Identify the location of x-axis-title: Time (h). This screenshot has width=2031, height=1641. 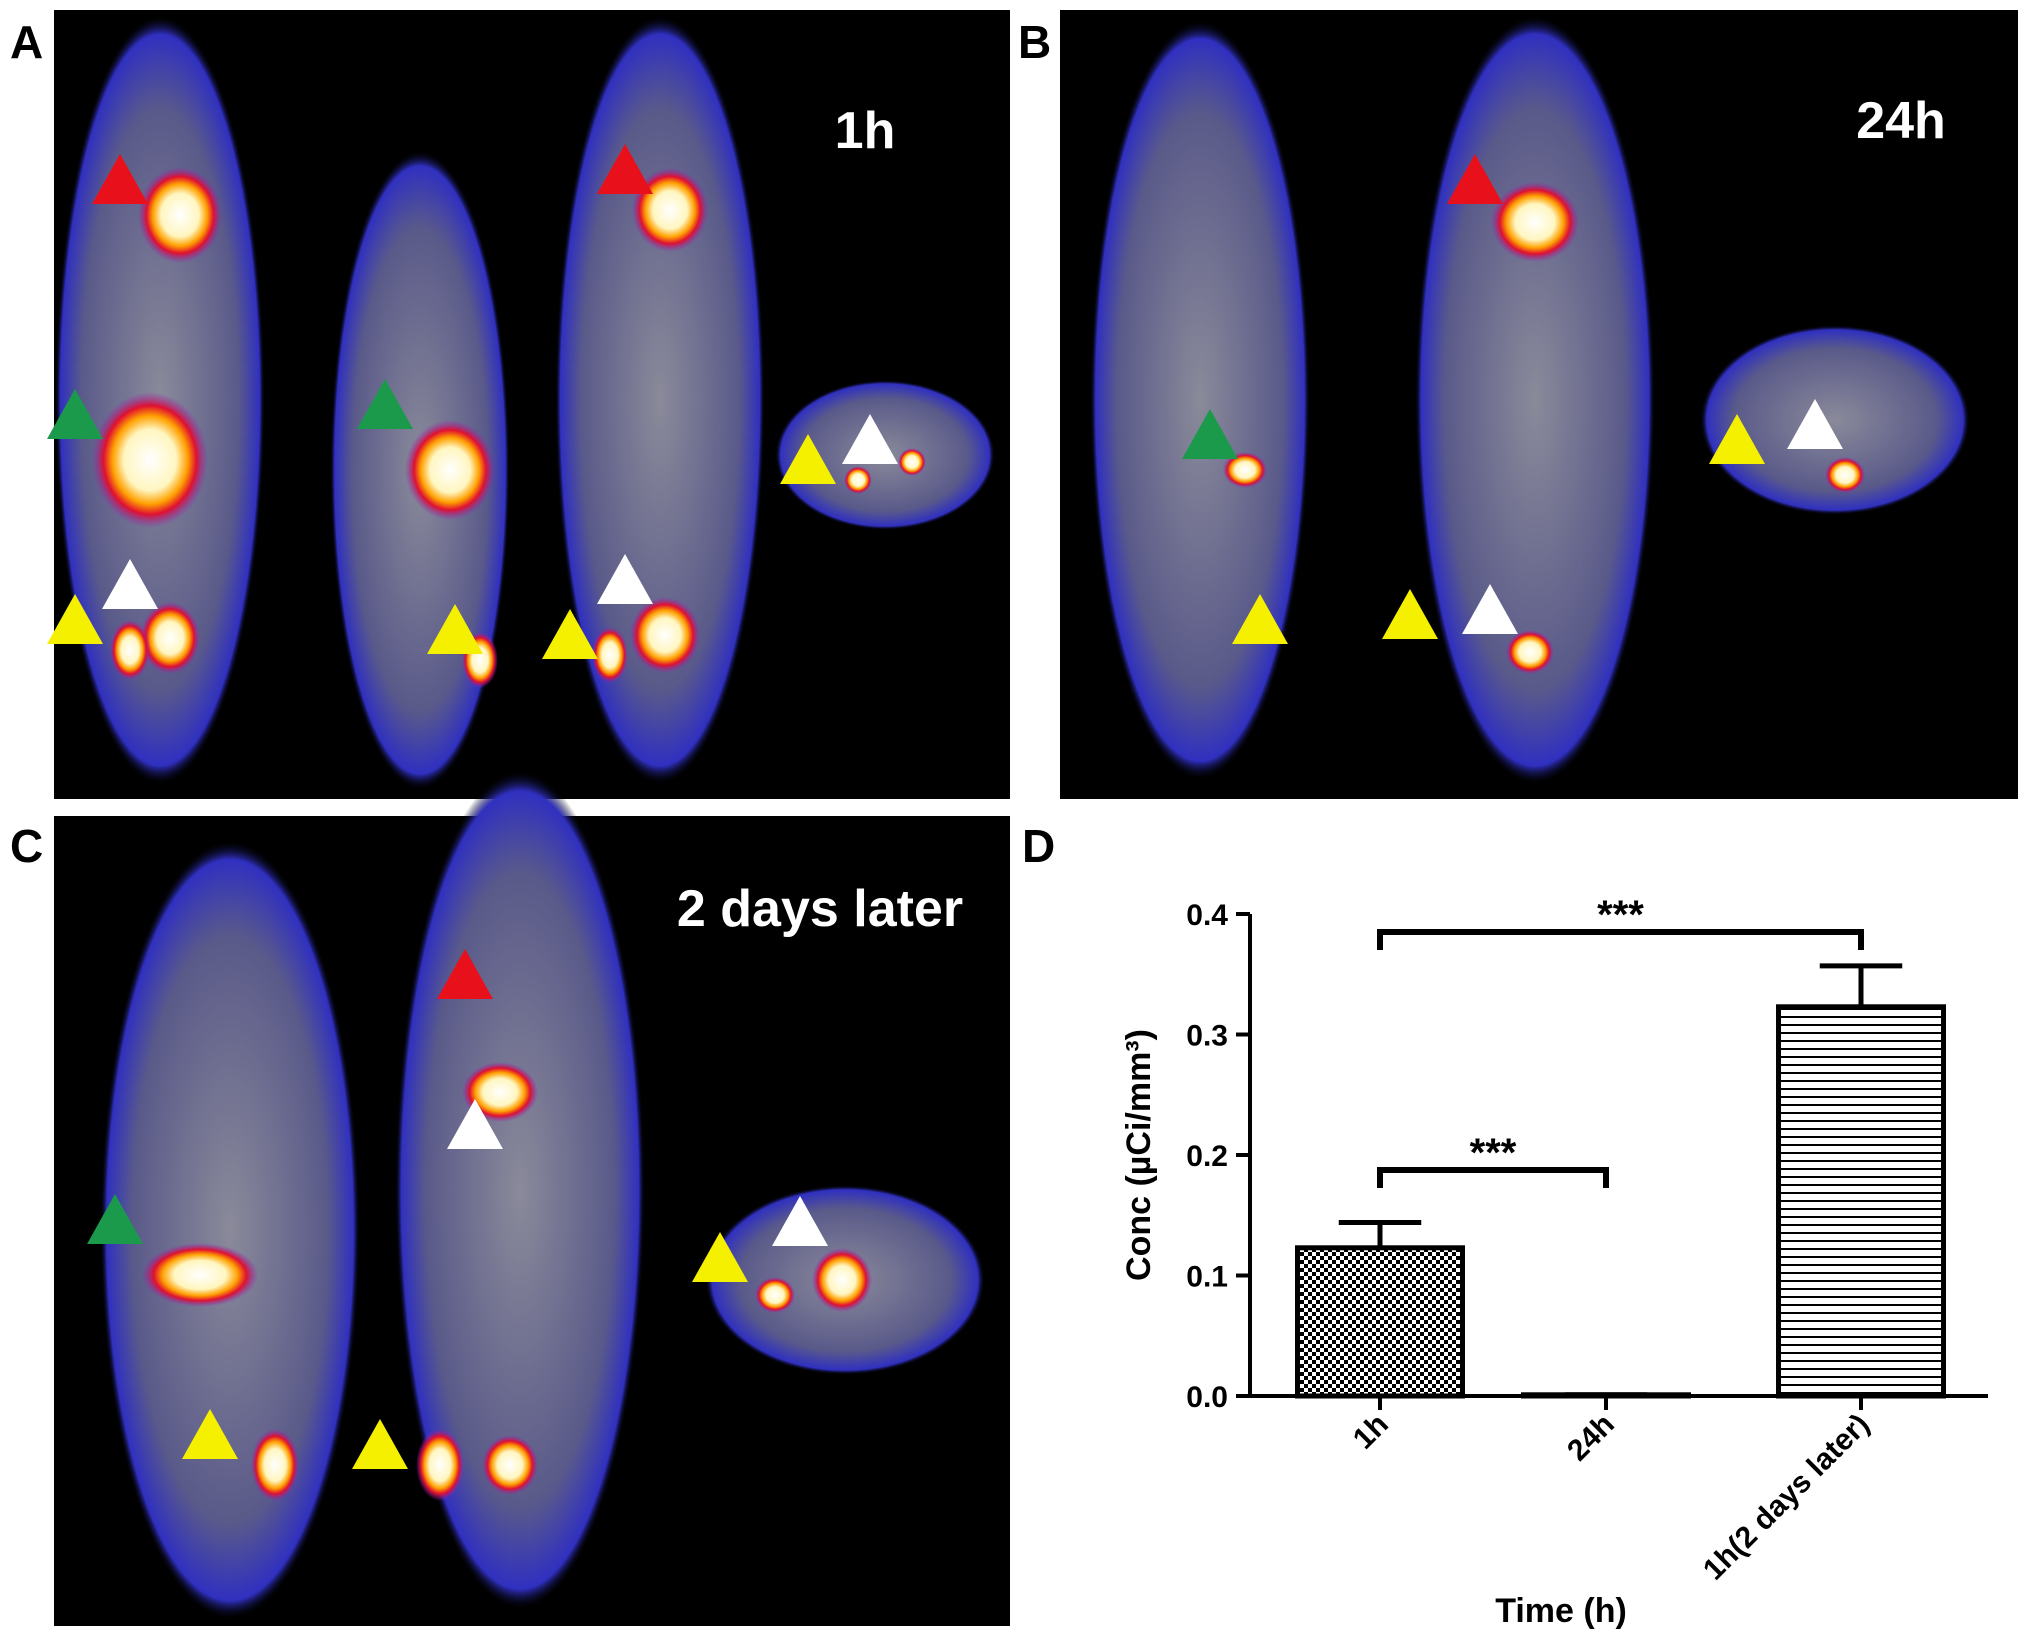
(1561, 1611).